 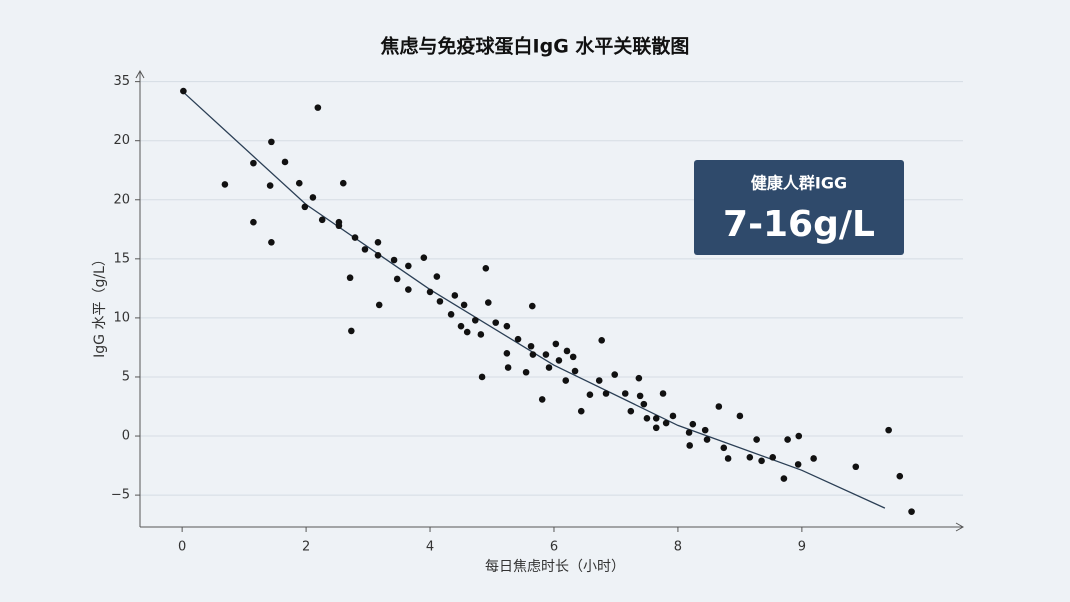 I want to click on y-tick-label: 10, so click(x=121, y=317).